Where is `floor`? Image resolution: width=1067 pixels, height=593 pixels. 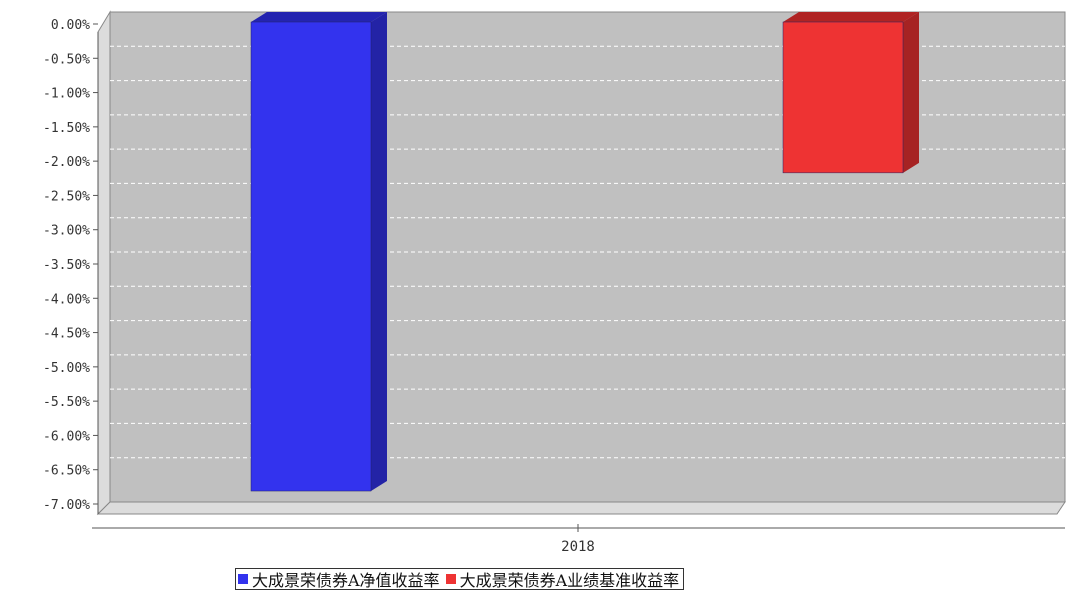
floor is located at coordinates (581, 508).